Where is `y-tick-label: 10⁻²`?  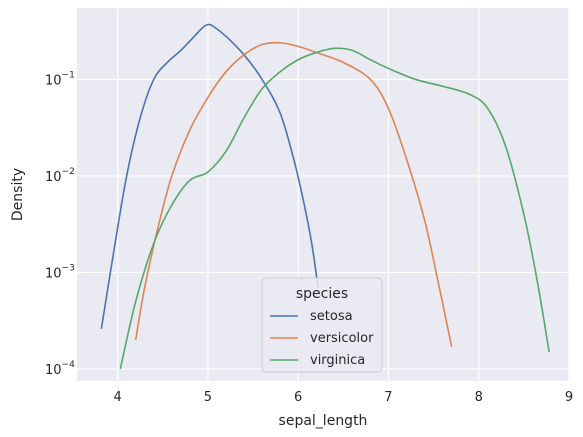 y-tick-label: 10⁻² is located at coordinates (60, 176).